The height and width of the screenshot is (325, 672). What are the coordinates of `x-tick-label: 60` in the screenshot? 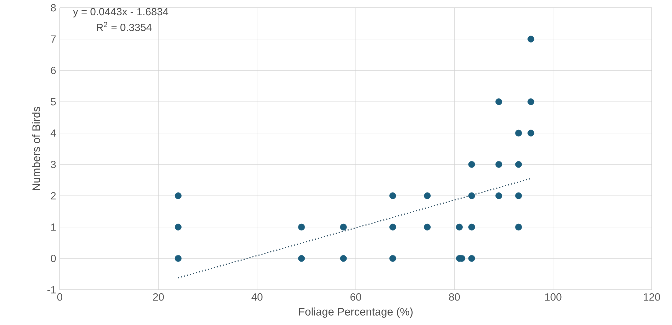 It's located at (356, 297).